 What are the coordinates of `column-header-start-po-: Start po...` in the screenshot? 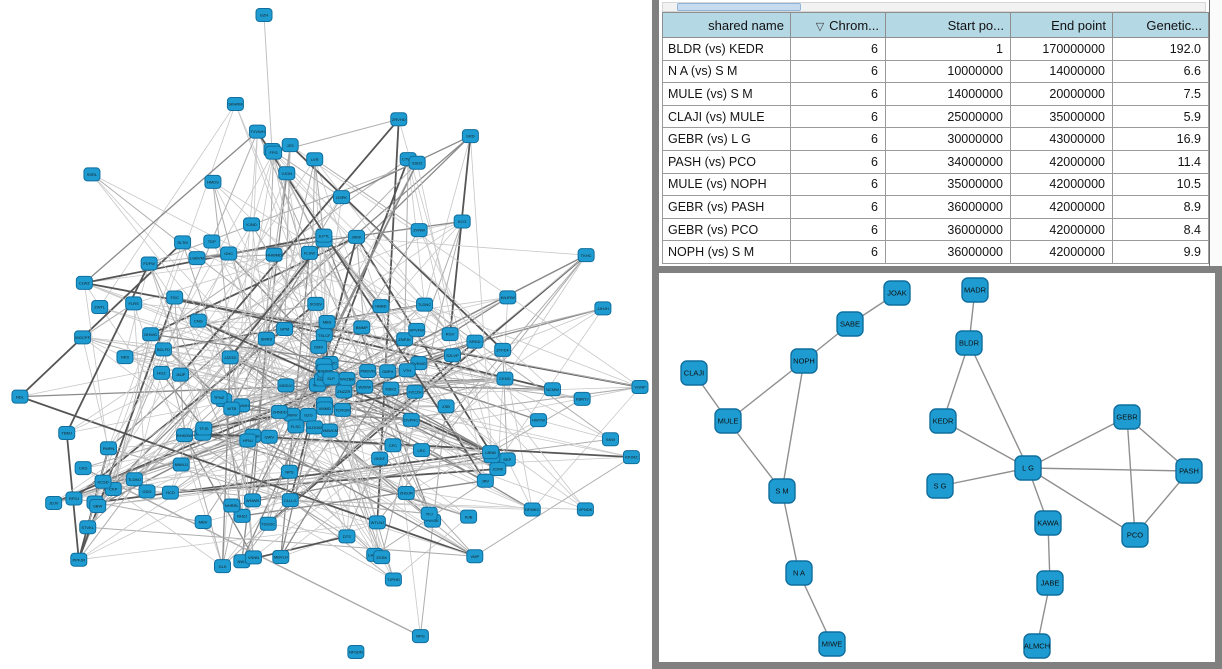 It's located at (948, 25).